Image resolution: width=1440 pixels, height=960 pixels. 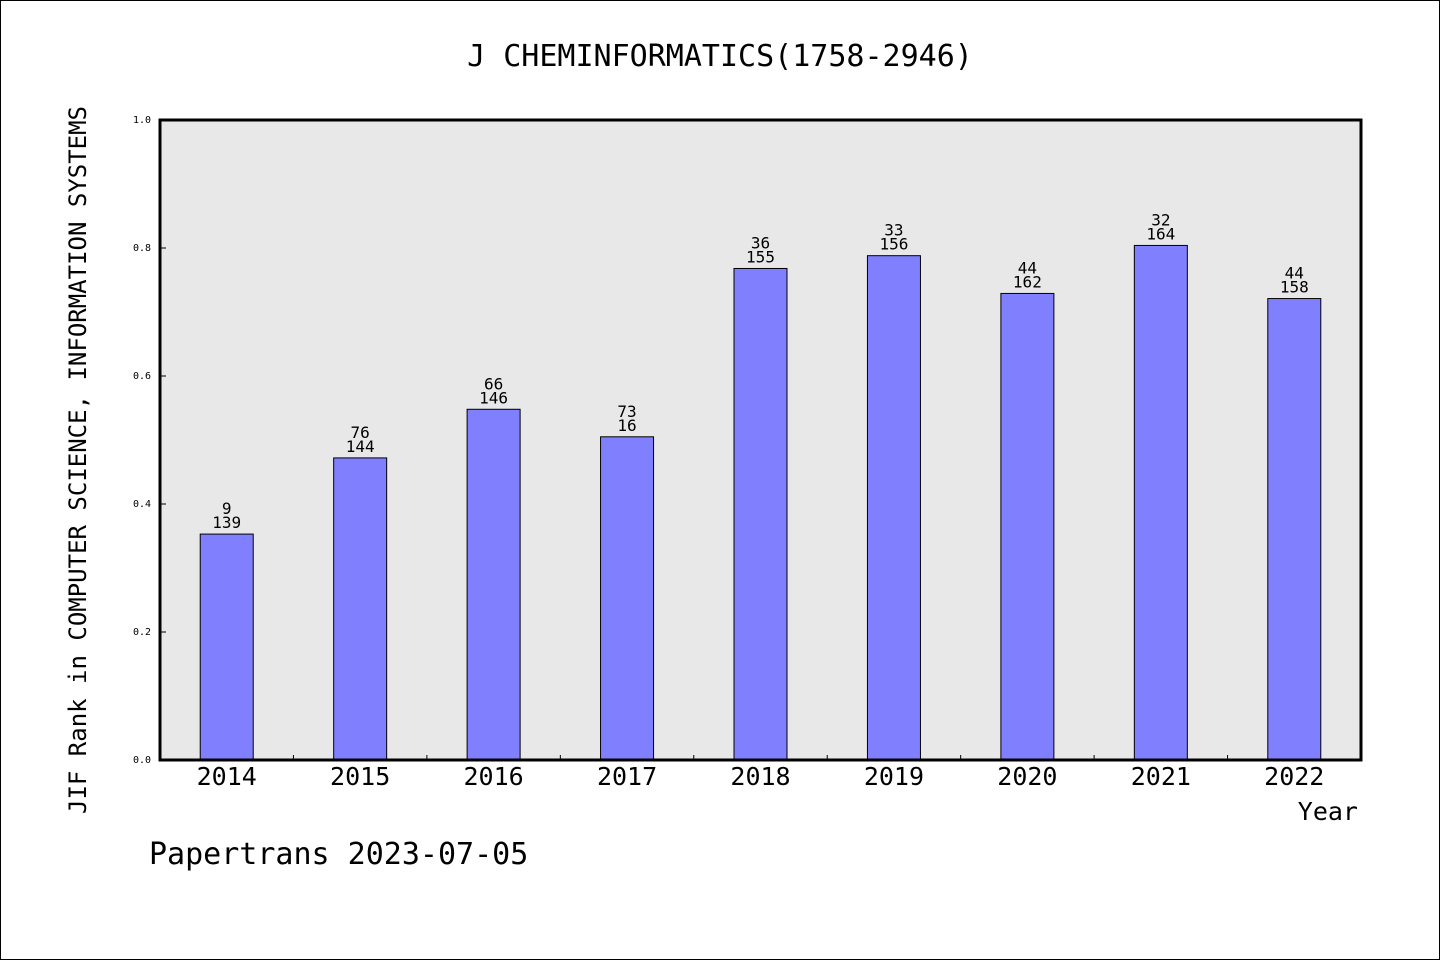 I want to click on bar-2022, so click(x=1294, y=529).